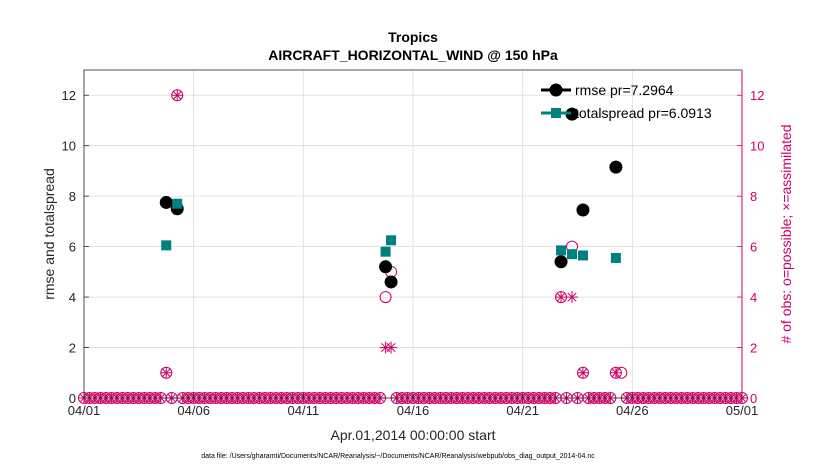 This screenshot has height=470, width=830. I want to click on x-tick-label: 04/21, so click(522, 410).